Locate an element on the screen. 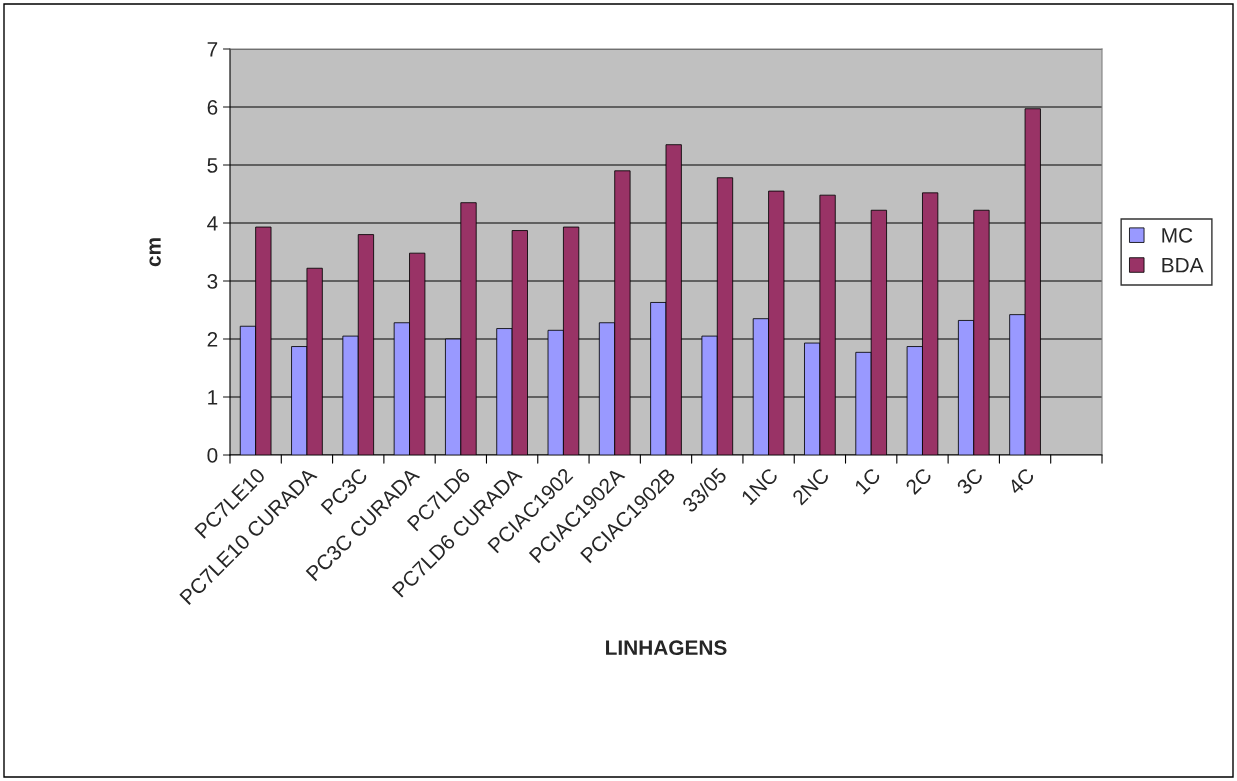 This screenshot has height=781, width=1237. legend-label: MC is located at coordinates (1177, 235).